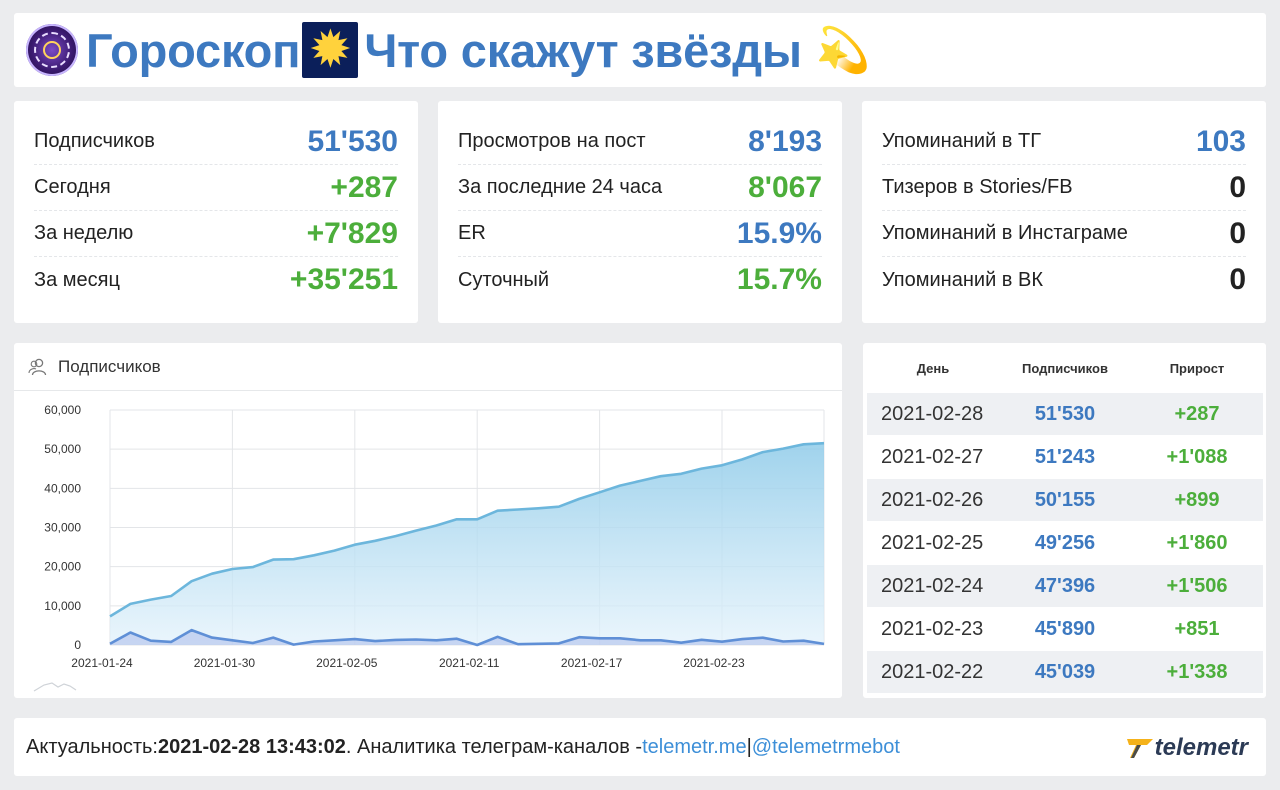 The image size is (1280, 790). Describe the element at coordinates (216, 188) in the screenshot. I see `stat-row: Сегодня +287` at that location.